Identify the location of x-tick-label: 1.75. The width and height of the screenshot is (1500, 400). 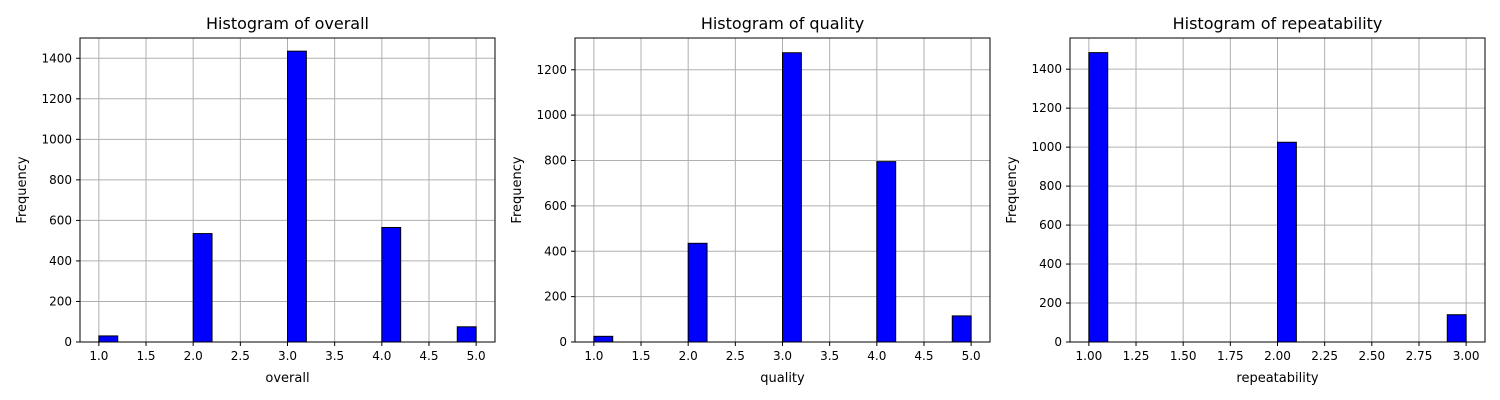
(1230, 356).